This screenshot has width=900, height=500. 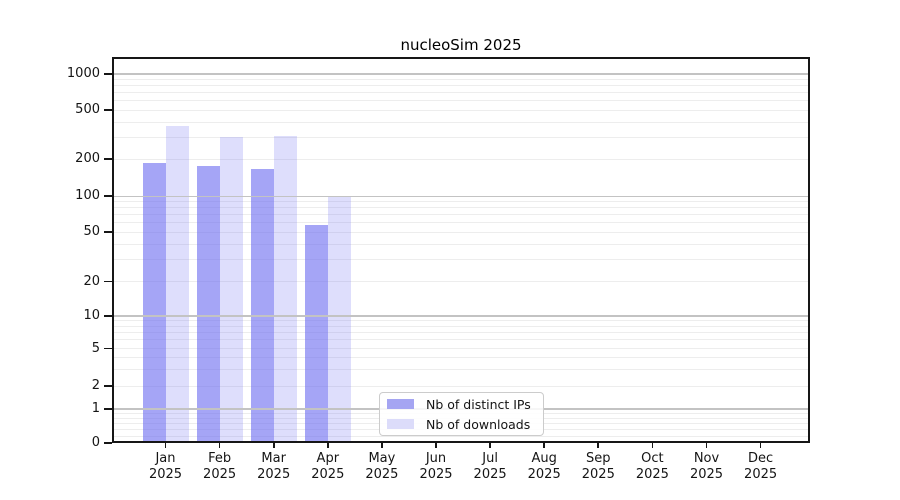 What do you see at coordinates (91, 231) in the screenshot?
I see `y-tick-label: 50` at bounding box center [91, 231].